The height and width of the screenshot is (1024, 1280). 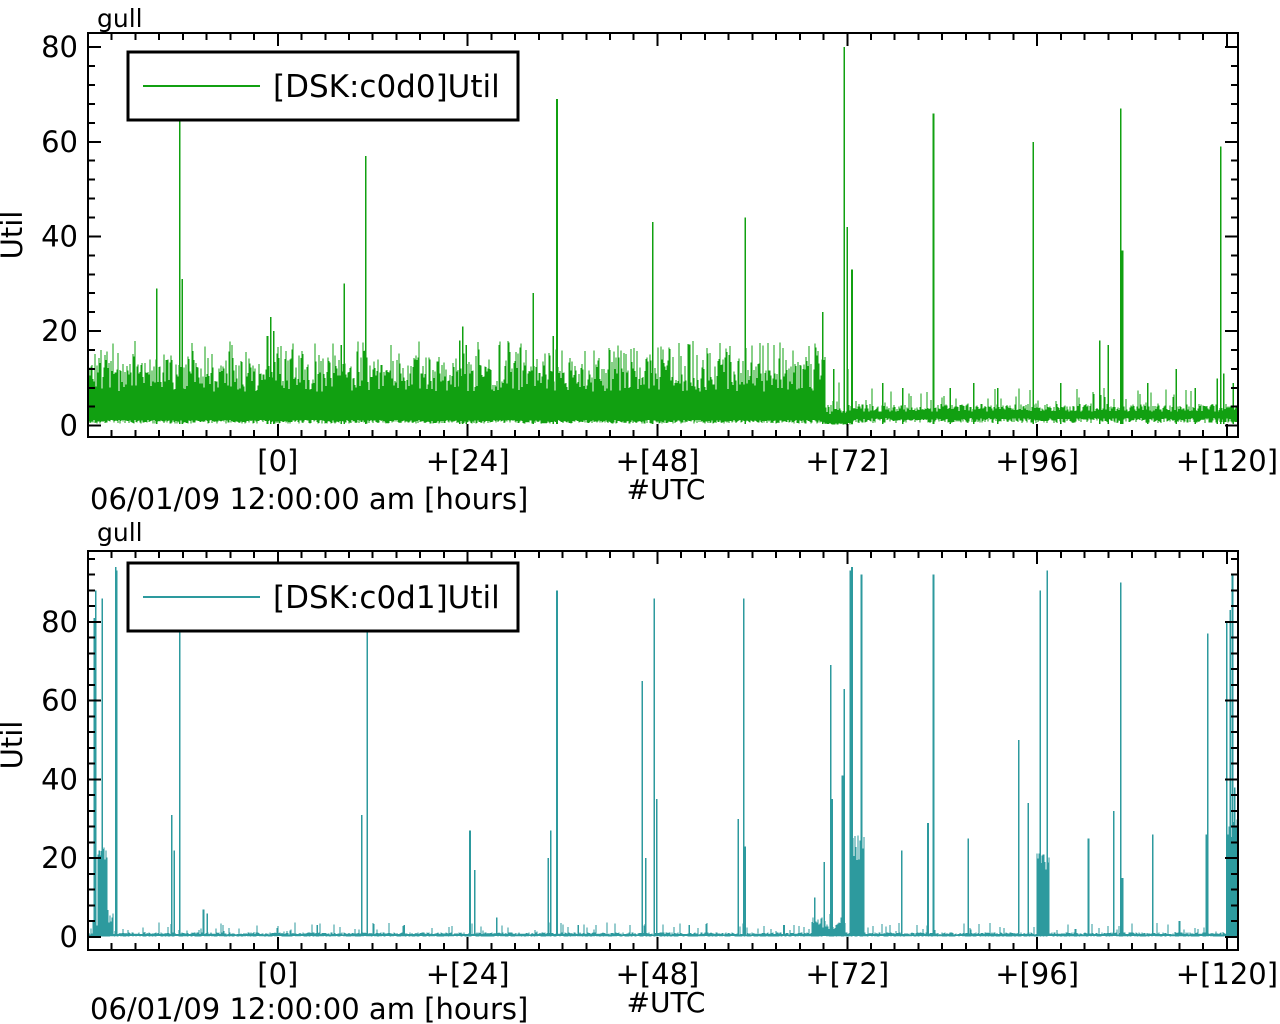 I want to click on legend-label: [DSK:c0d0]Util, so click(x=386, y=87).